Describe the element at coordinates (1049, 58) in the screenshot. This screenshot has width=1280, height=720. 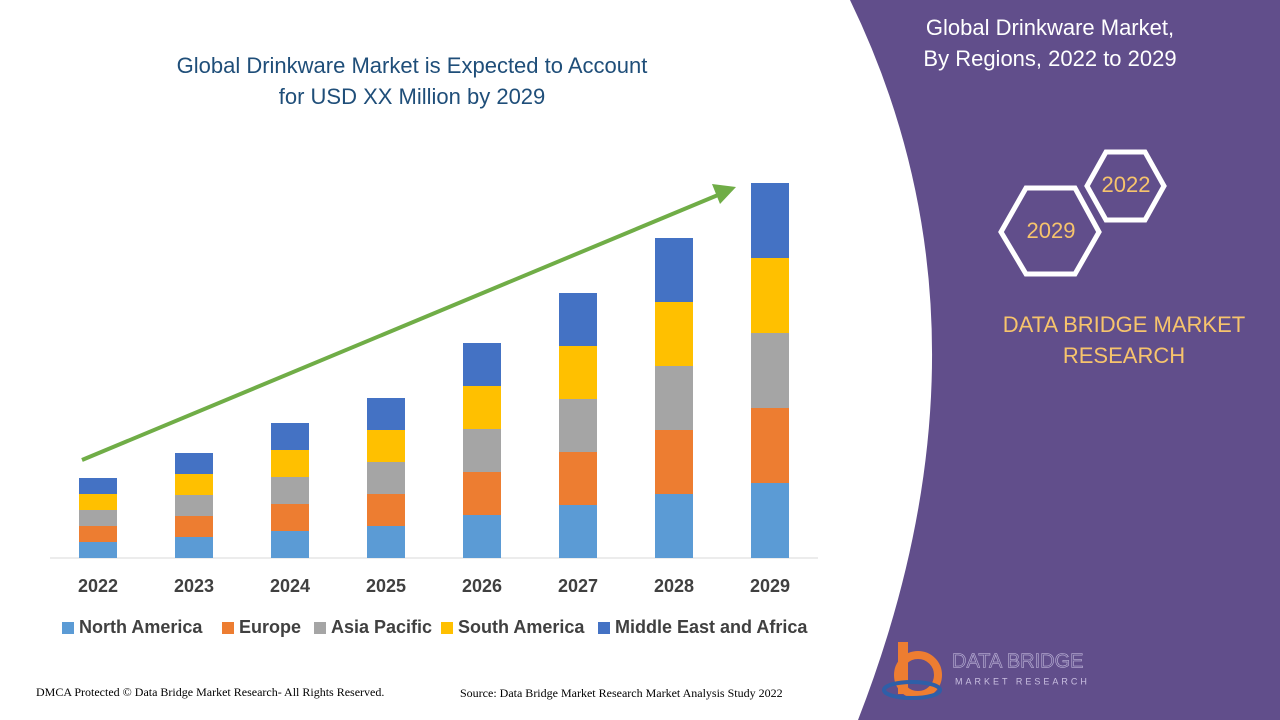
I see `panel-title: By Regions, 2022 to 2029` at that location.